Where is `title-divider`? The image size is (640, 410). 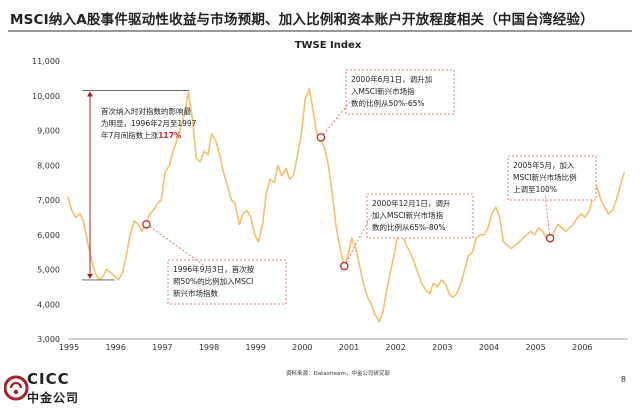 title-divider is located at coordinates (320, 31).